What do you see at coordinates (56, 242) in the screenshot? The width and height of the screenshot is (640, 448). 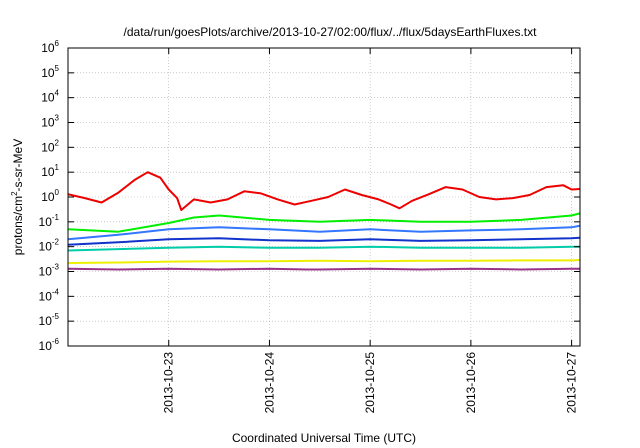 I see `y-tick-exp: -2` at bounding box center [56, 242].